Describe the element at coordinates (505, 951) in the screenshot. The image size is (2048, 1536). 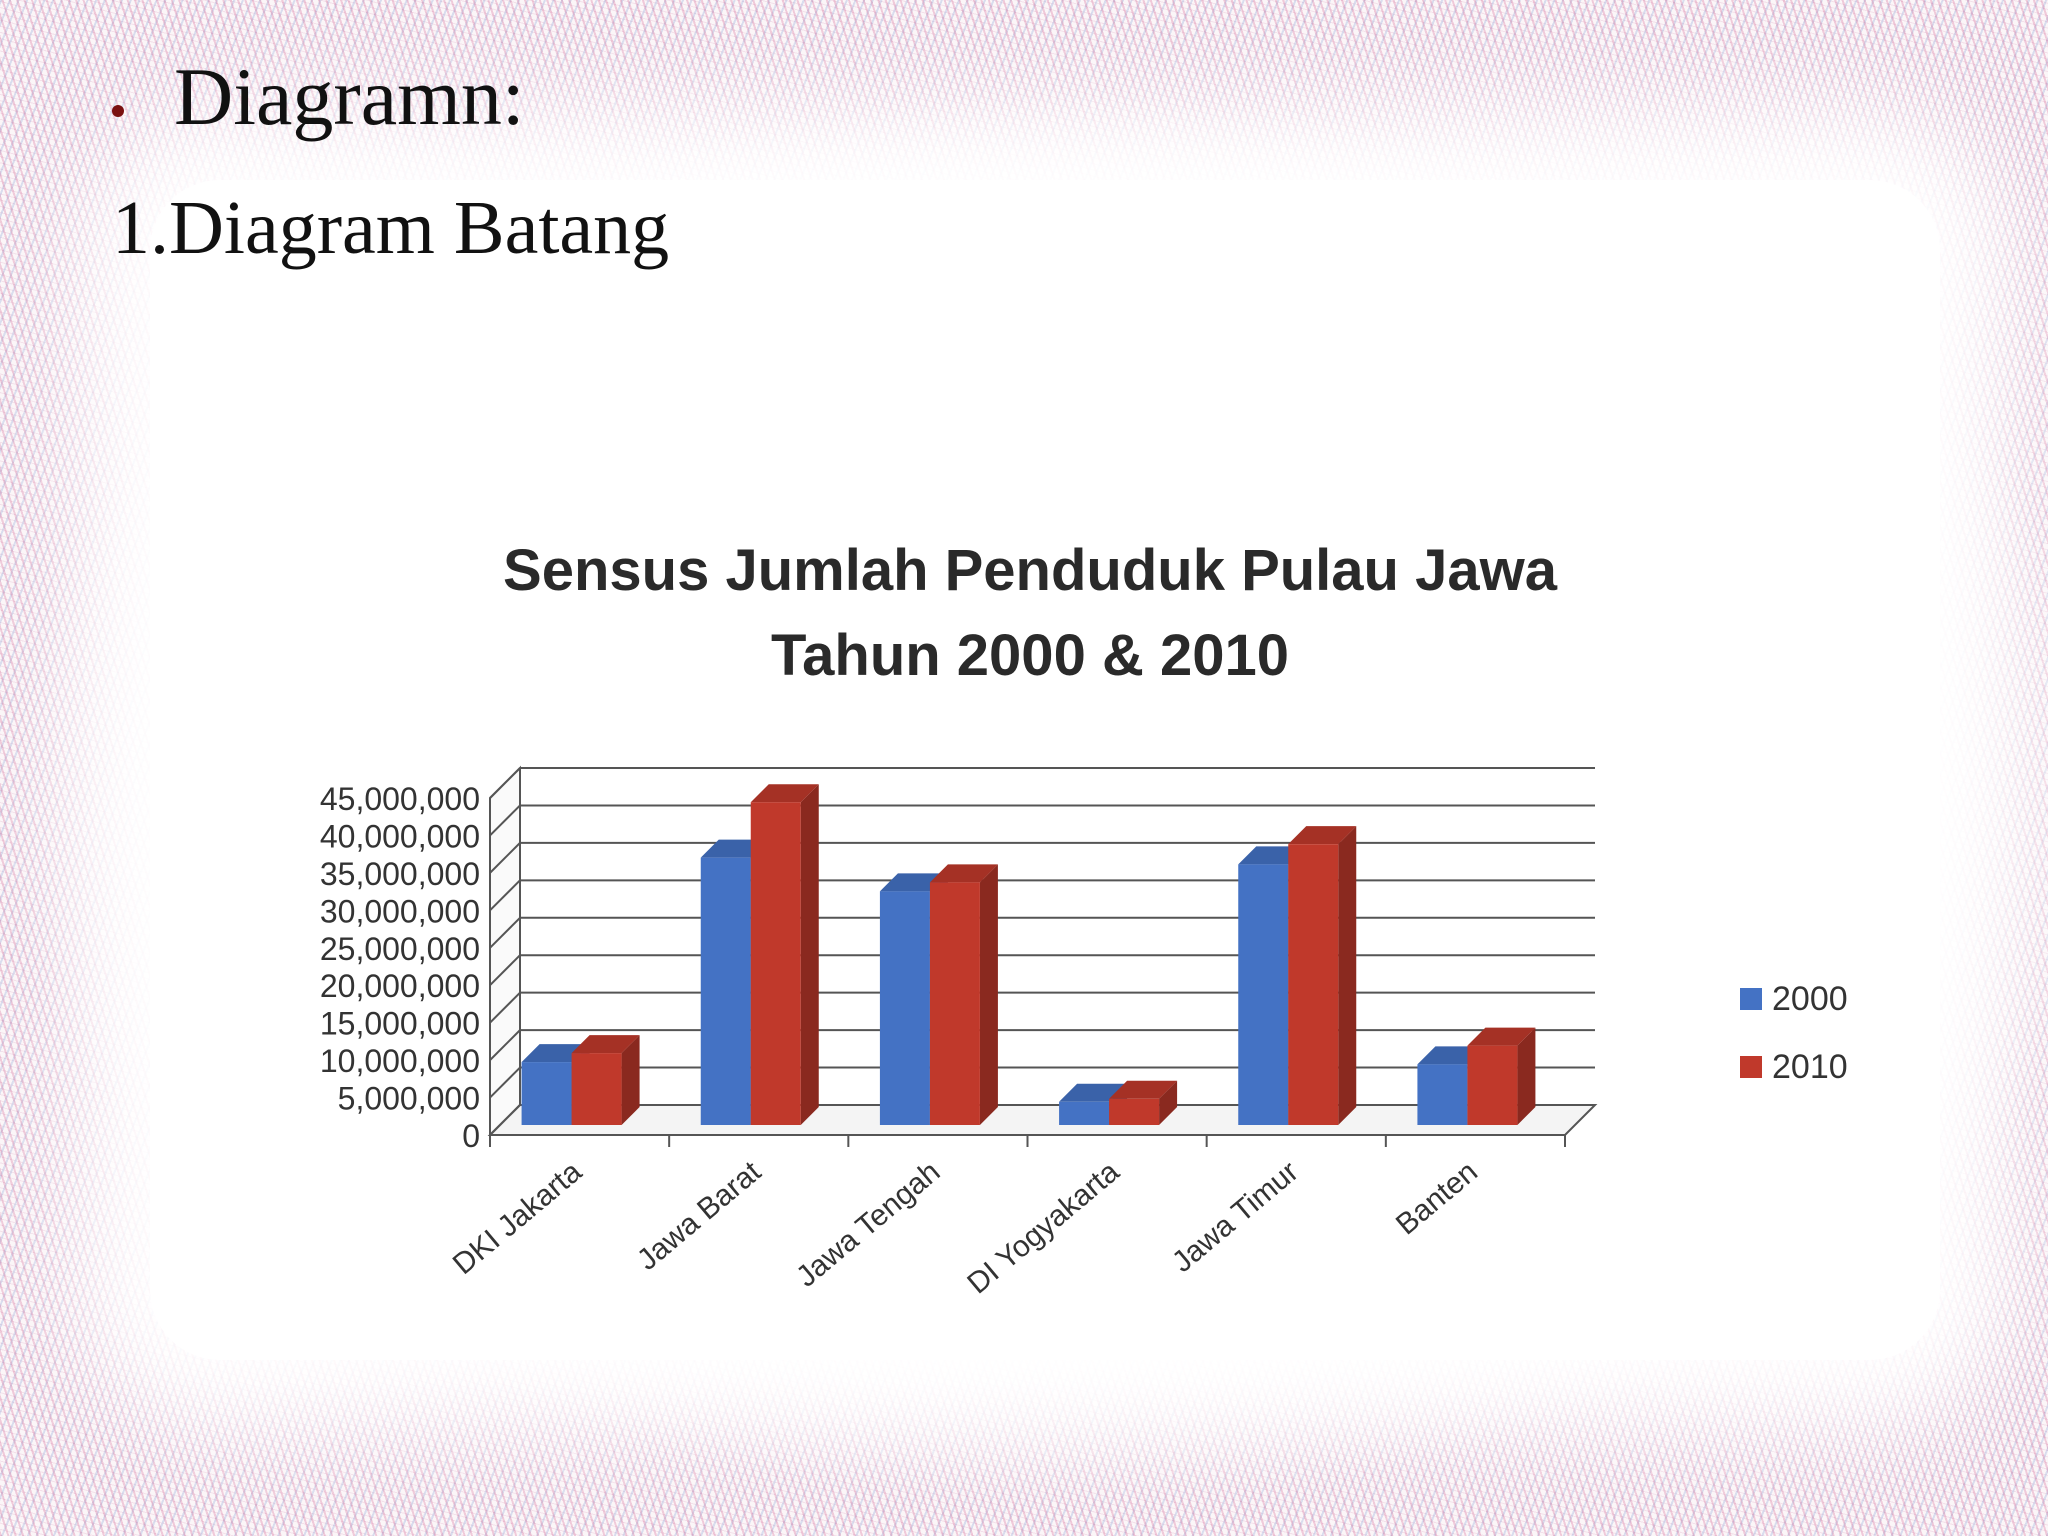
I see `side-wall` at that location.